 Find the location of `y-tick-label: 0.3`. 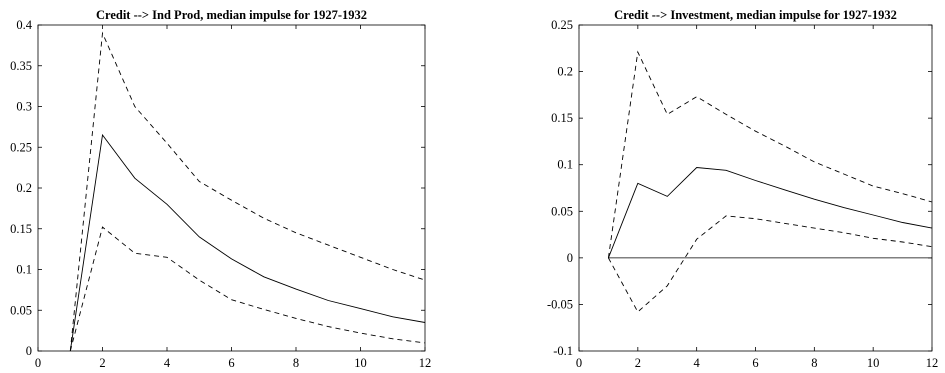

y-tick-label: 0.3 is located at coordinates (24, 107).